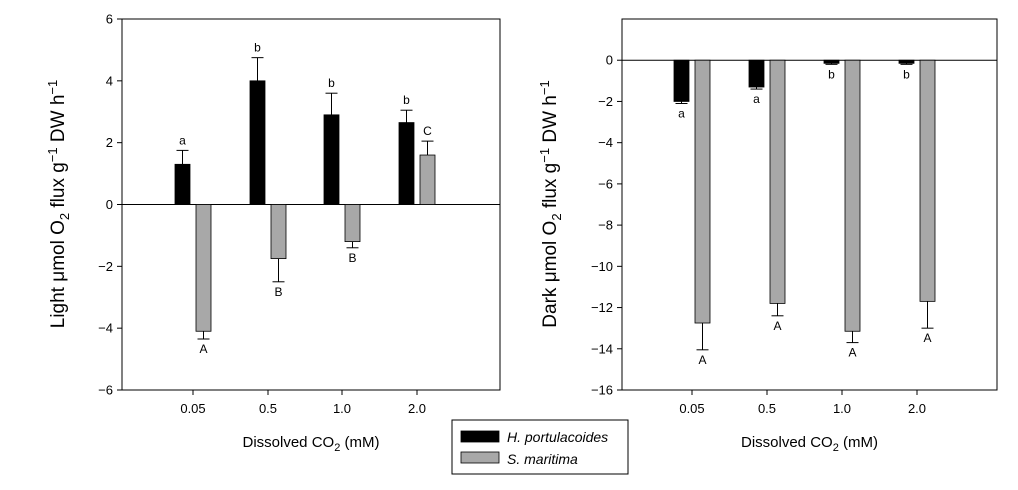 The height and width of the screenshot is (490, 1018). I want to click on y-tick-label: 2, so click(109, 142).